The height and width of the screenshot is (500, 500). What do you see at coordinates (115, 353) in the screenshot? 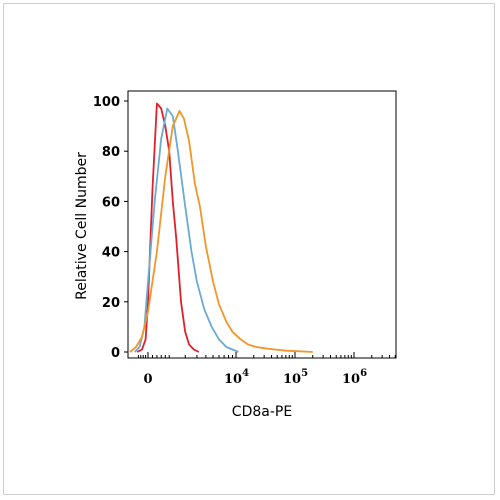
I see `y-tick-label: 0` at bounding box center [115, 353].